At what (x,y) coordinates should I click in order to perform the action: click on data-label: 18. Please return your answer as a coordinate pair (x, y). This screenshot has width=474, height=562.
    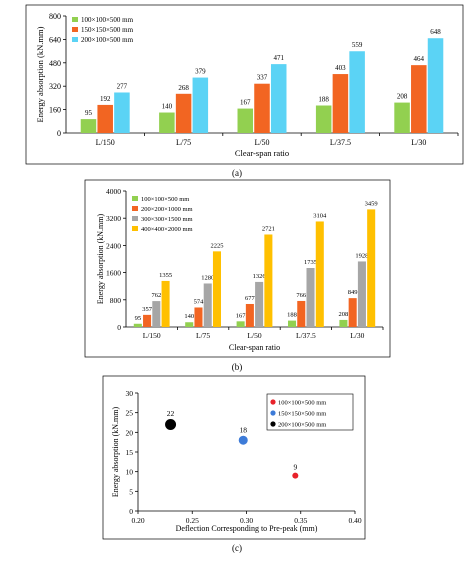
    Looking at the image, I should click on (243, 430).